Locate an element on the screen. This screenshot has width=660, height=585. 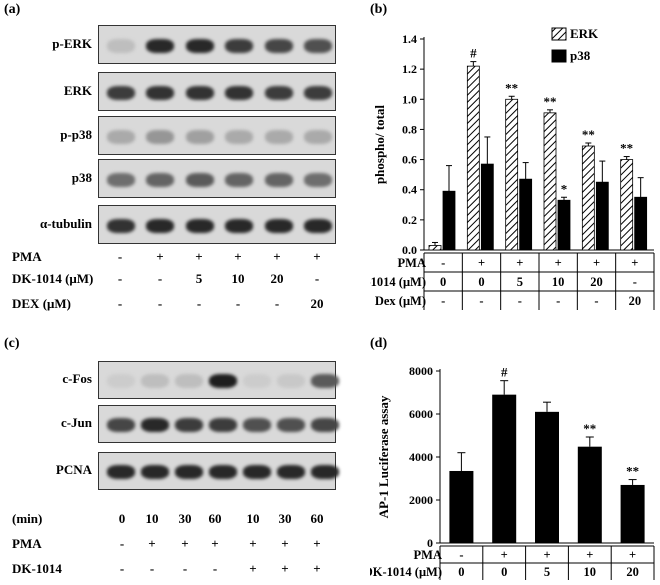
blot-label: c-Jun is located at coordinates (76, 422).